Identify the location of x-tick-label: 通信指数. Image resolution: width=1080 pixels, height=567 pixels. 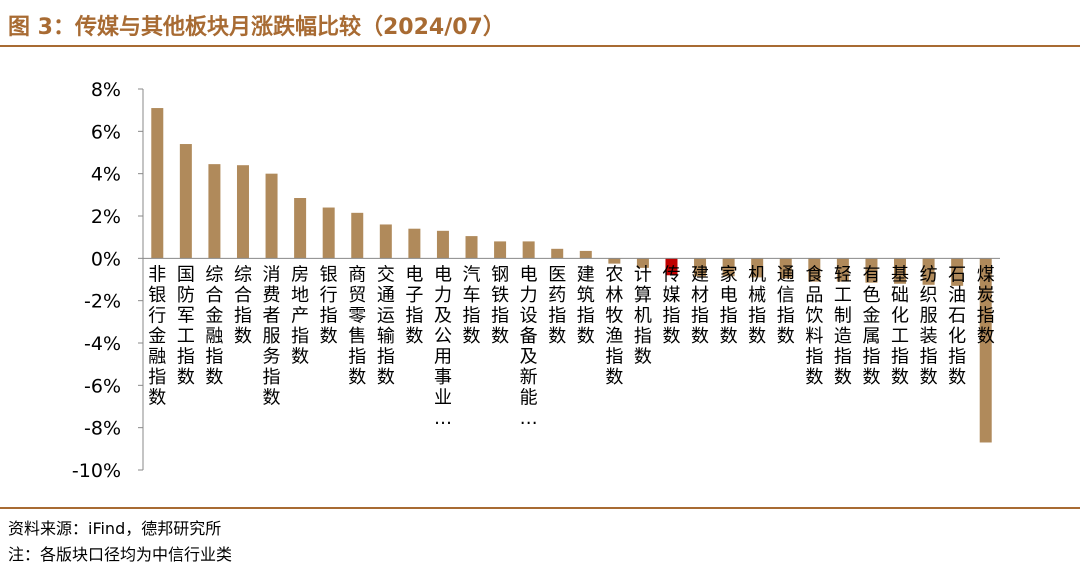
(786, 305).